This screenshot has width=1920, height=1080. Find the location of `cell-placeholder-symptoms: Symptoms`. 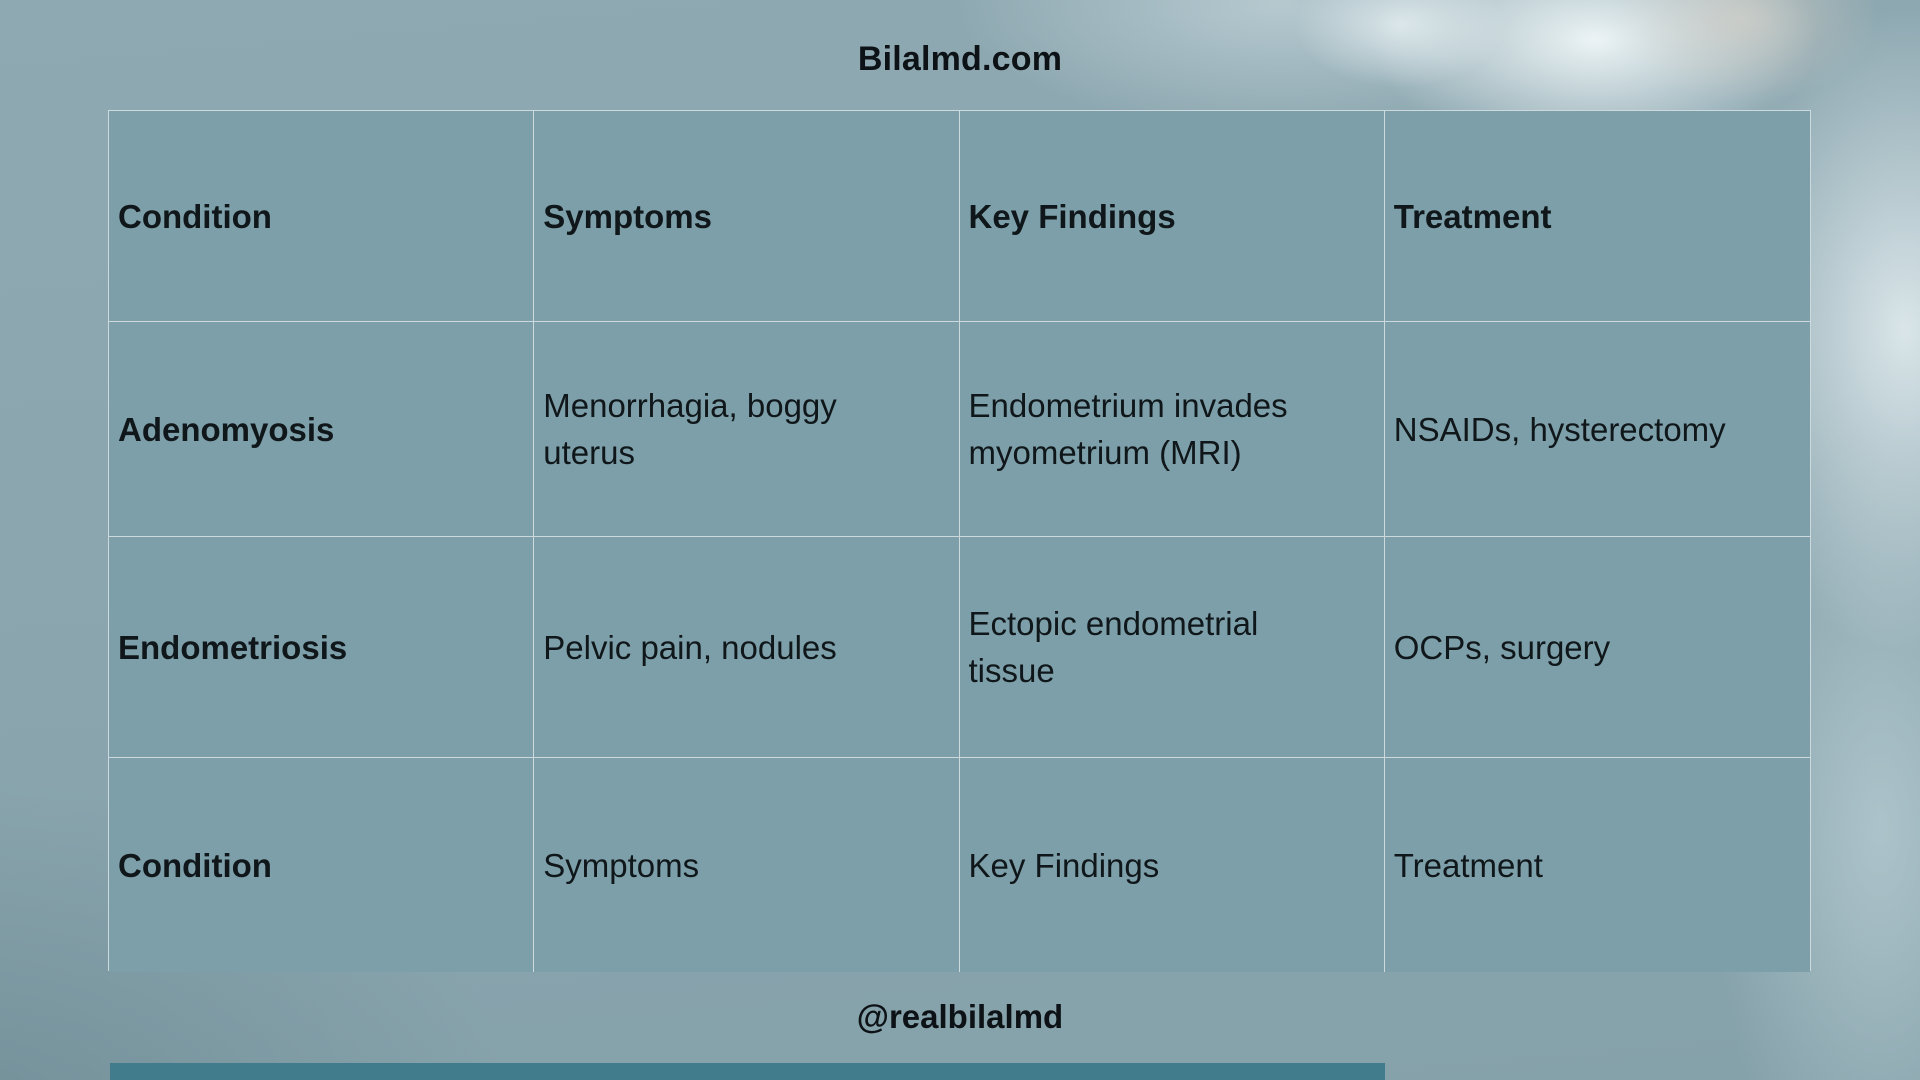

cell-placeholder-symptoms: Symptoms is located at coordinates (747, 865).